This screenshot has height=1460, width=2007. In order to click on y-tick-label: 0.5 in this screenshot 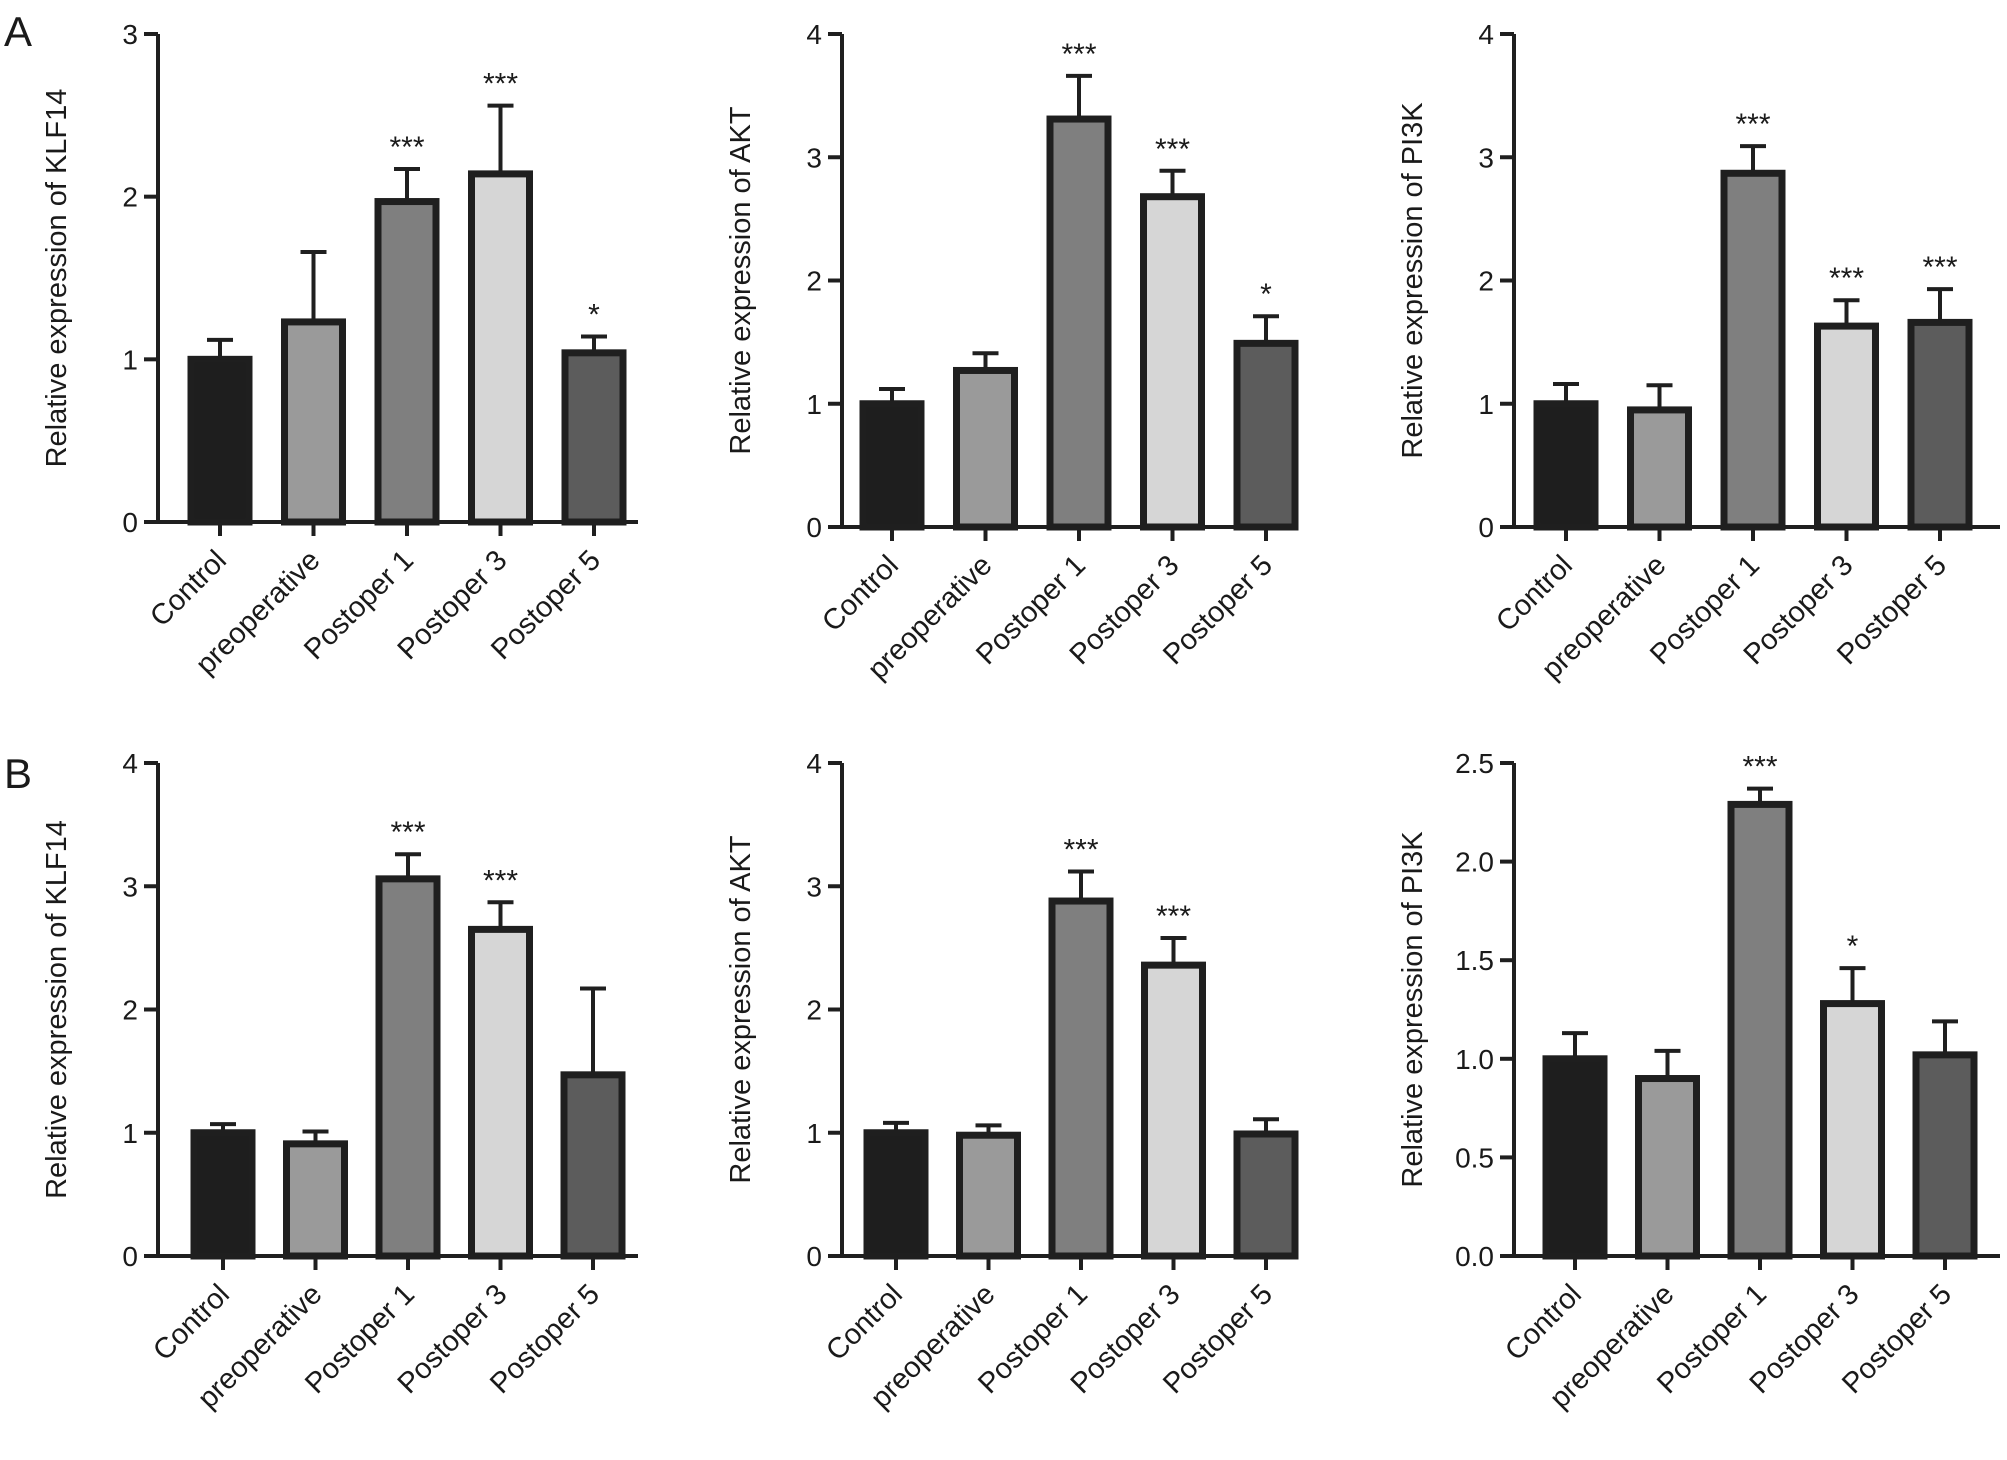, I will do `click(1474, 1157)`.